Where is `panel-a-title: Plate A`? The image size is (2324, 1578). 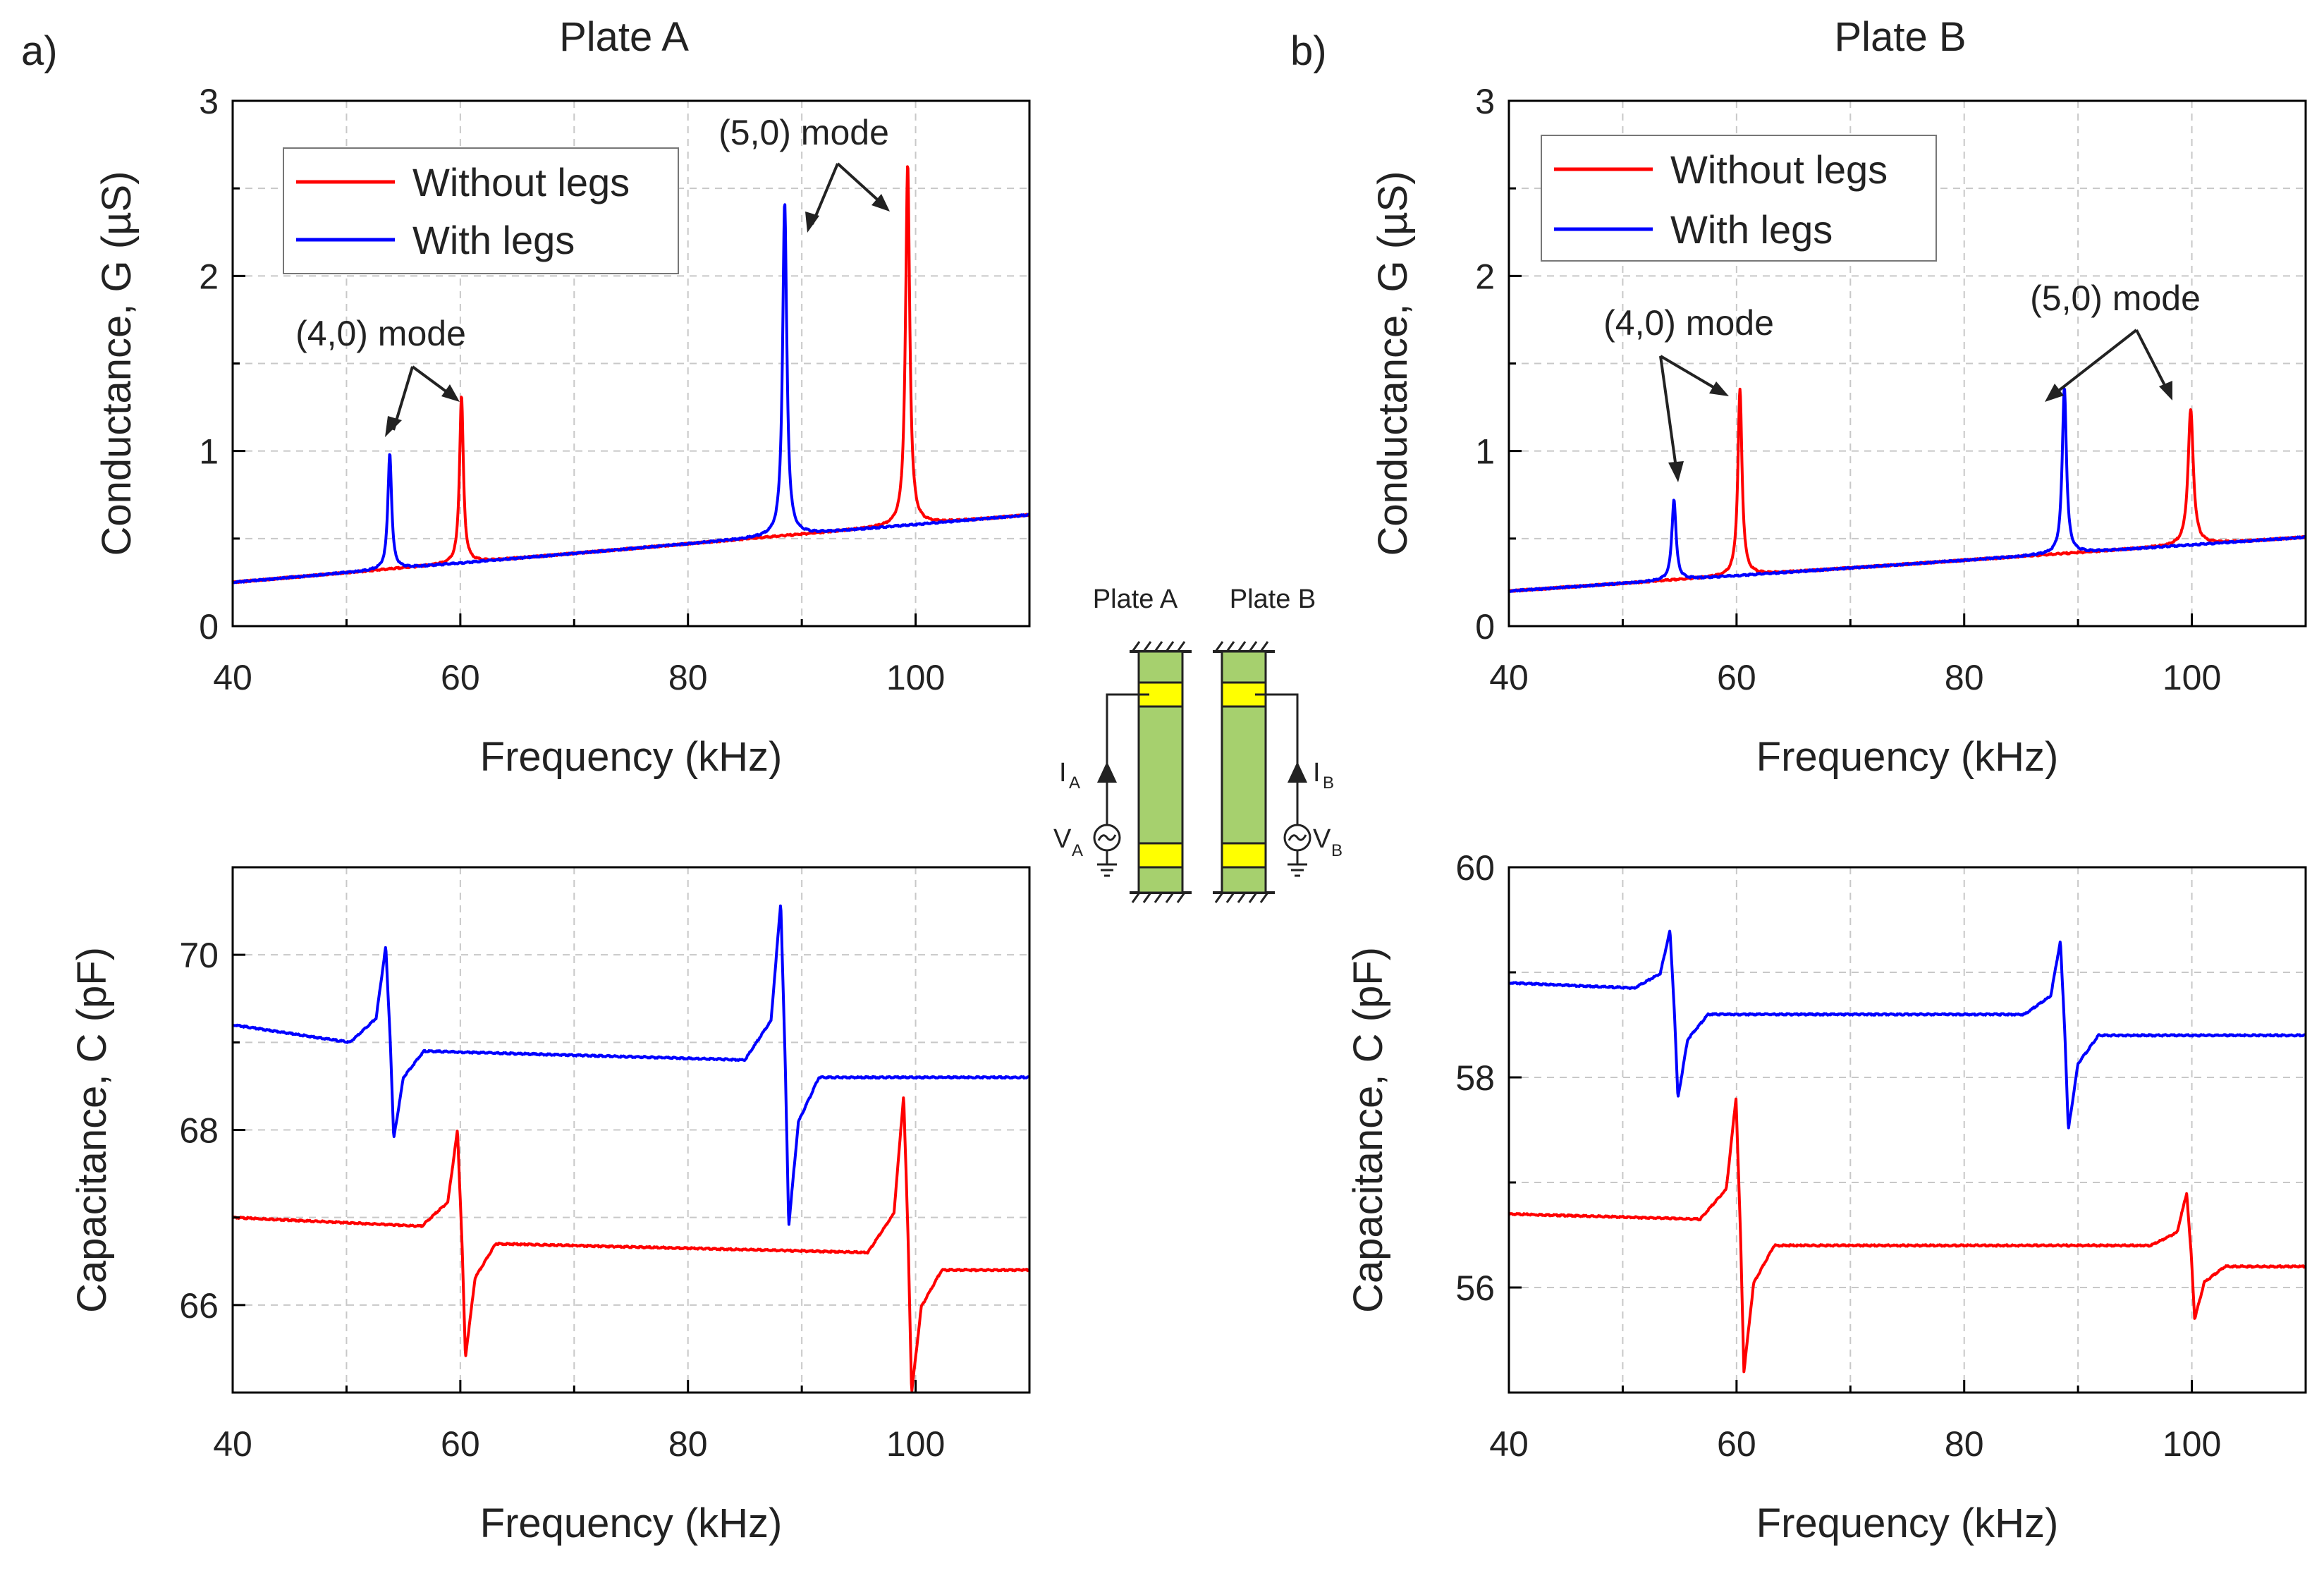
panel-a-title: Plate A is located at coordinates (624, 37).